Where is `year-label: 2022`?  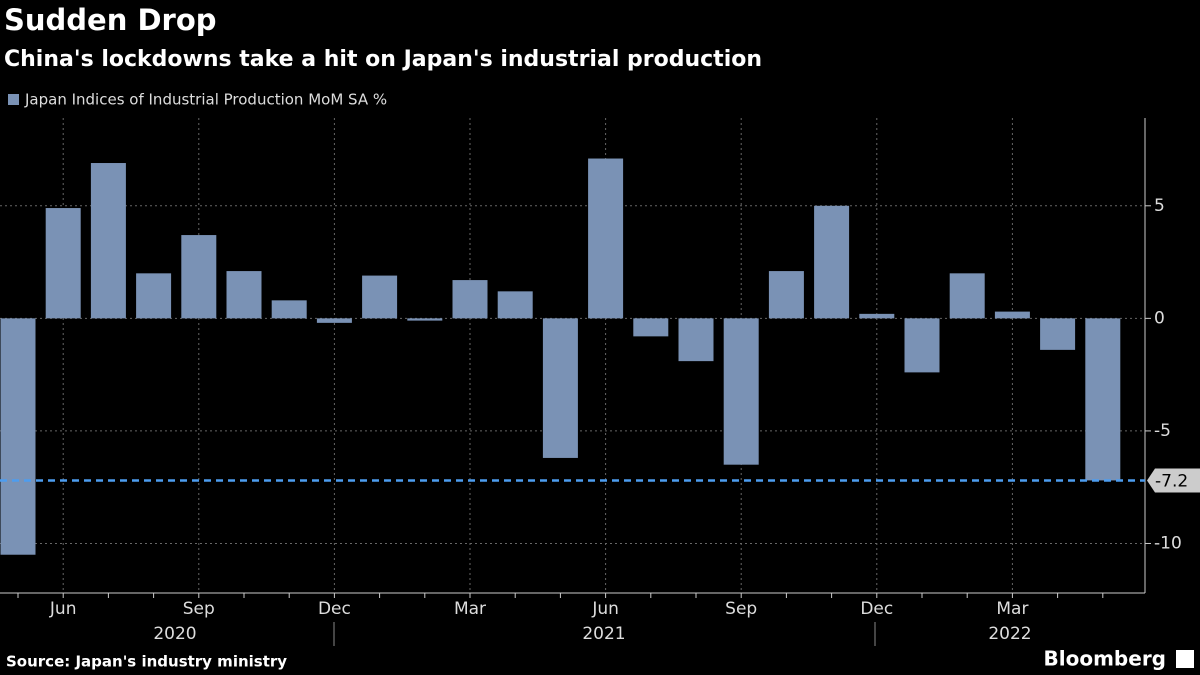 year-label: 2022 is located at coordinates (1009, 634).